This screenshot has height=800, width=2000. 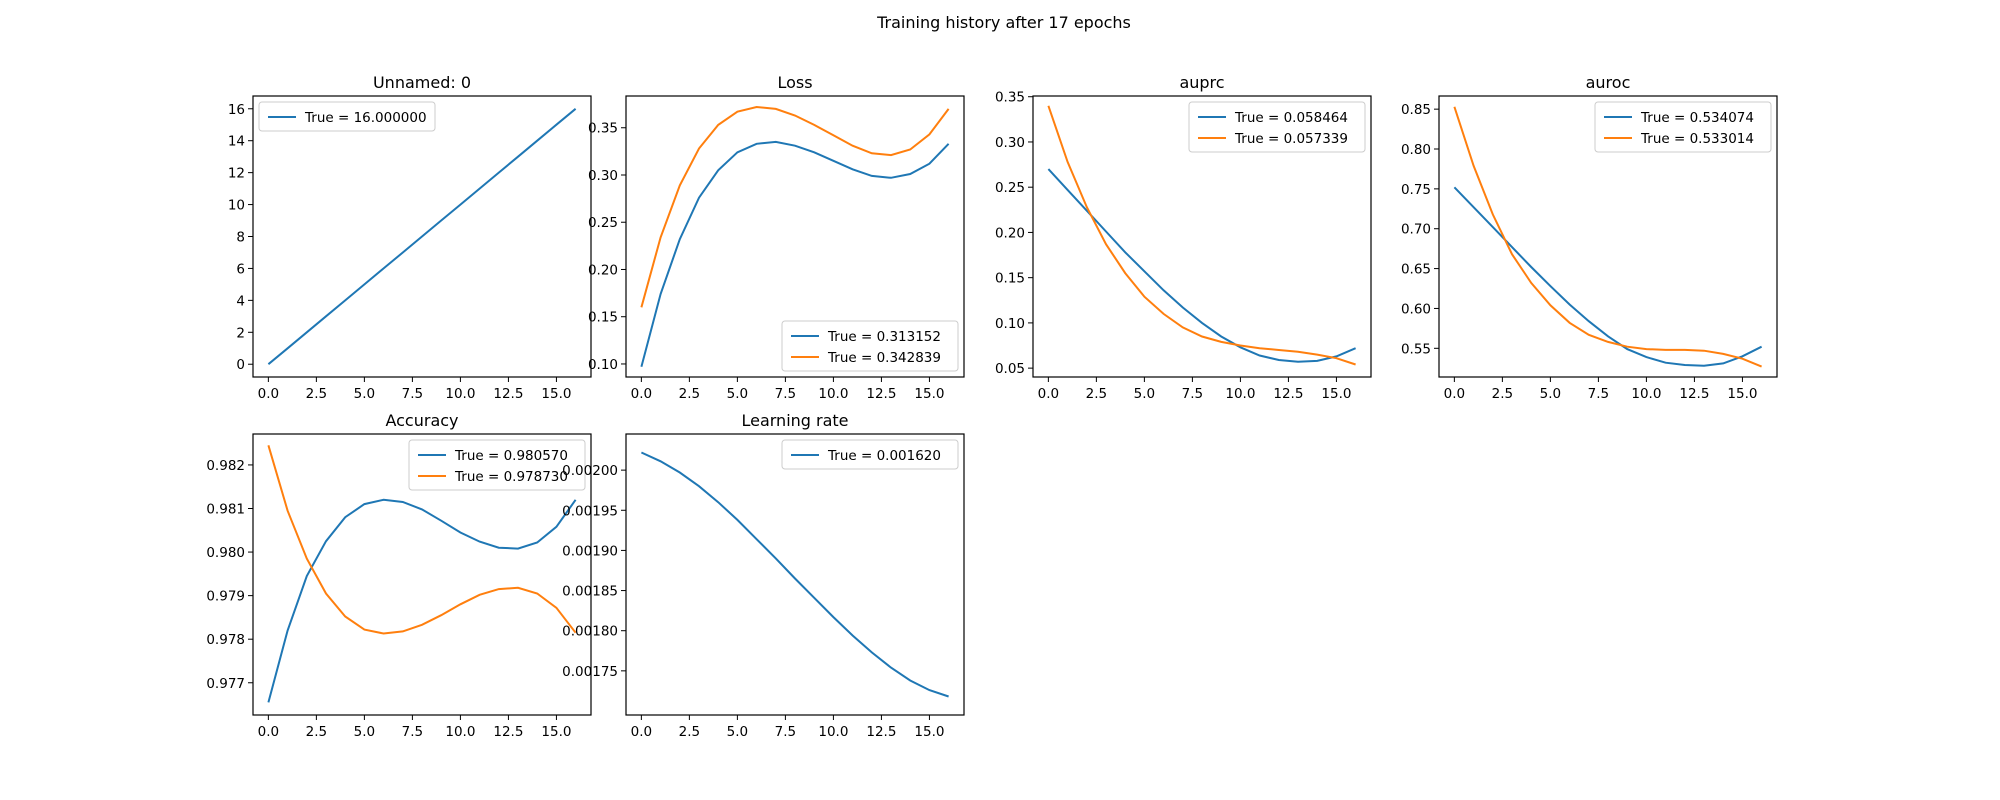 I want to click on y-tick-label: 0.00180, so click(x=590, y=632).